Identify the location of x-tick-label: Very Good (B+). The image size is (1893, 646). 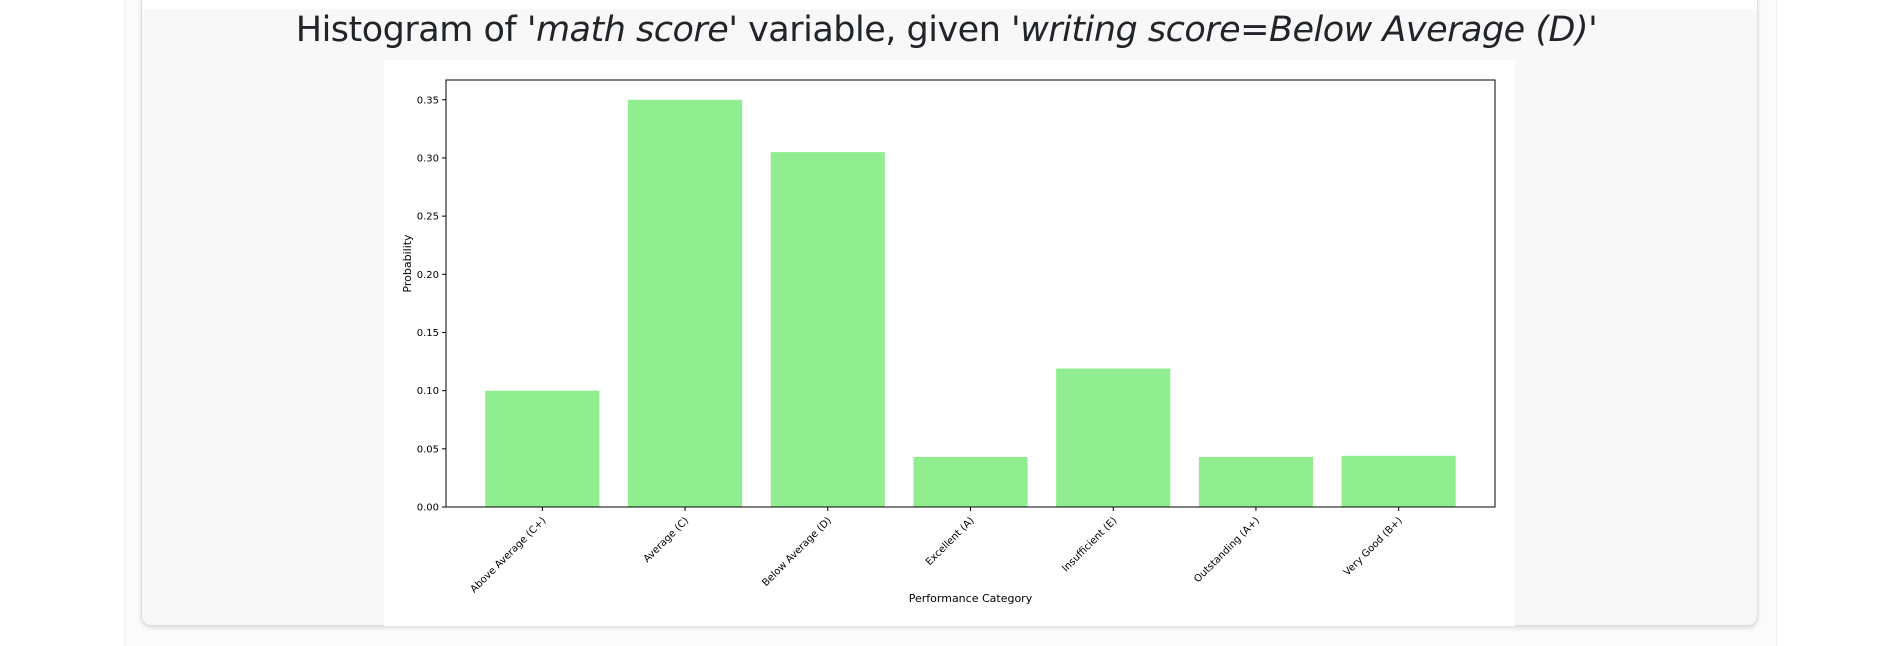
(1373, 546).